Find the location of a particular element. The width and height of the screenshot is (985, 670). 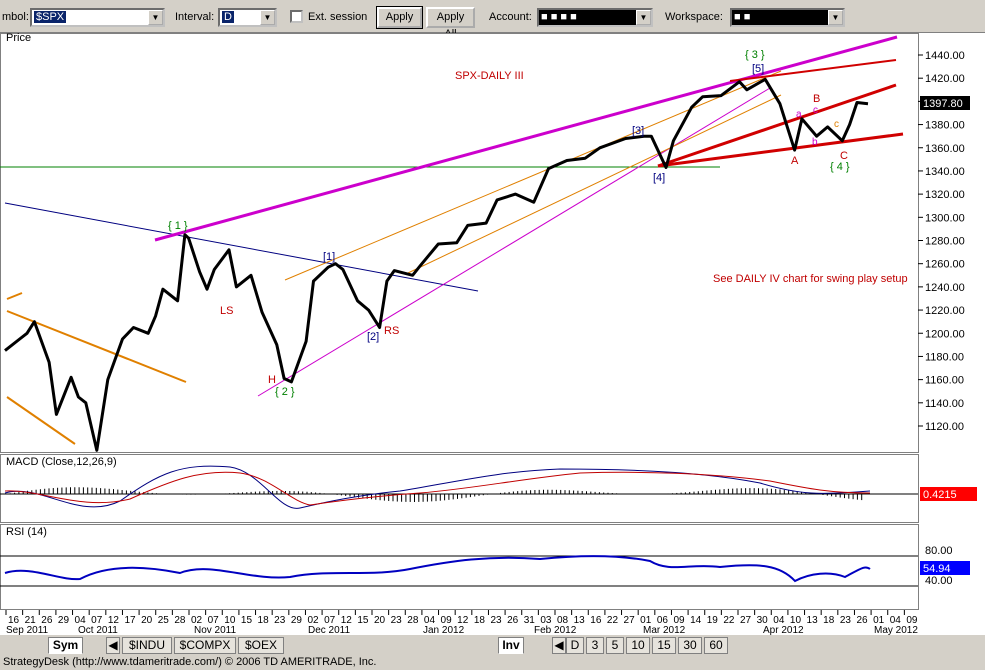

subwave-1-label: [1] is located at coordinates (329, 257).